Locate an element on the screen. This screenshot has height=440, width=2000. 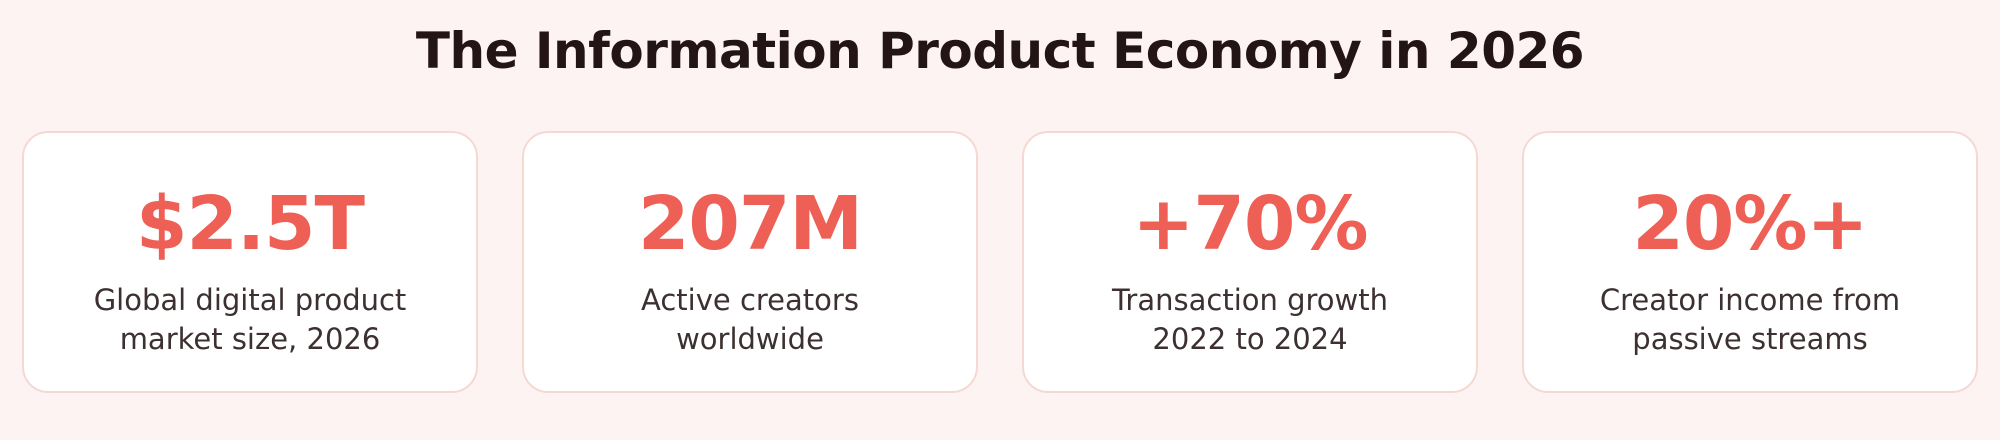
stat-label: Global digital product market size, 2026 is located at coordinates (250, 320).